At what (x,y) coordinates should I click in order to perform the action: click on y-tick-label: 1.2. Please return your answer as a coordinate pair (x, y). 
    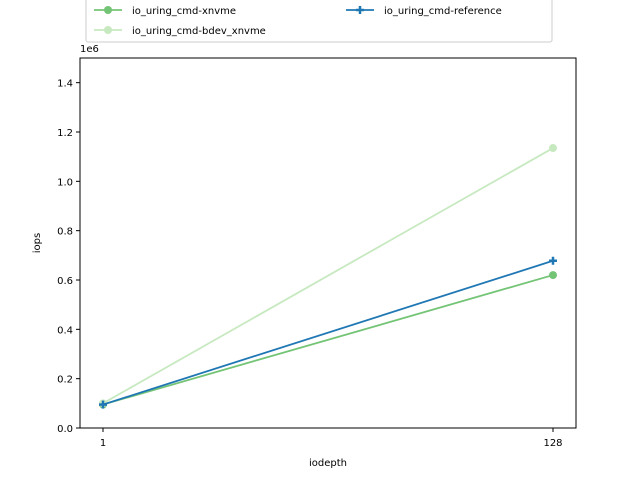
    Looking at the image, I should click on (65, 133).